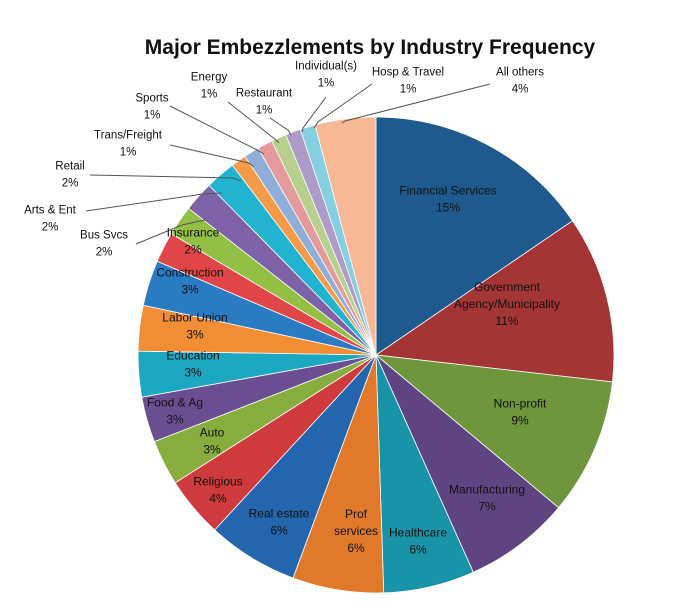 The image size is (684, 608). What do you see at coordinates (69, 175) in the screenshot?
I see `slice-label-retail: Retail 2%` at bounding box center [69, 175].